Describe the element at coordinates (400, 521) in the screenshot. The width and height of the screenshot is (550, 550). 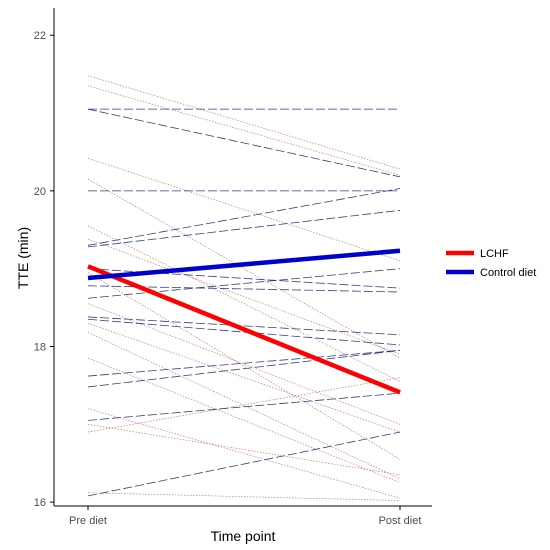
I see `x-tick-label: Post diet` at that location.